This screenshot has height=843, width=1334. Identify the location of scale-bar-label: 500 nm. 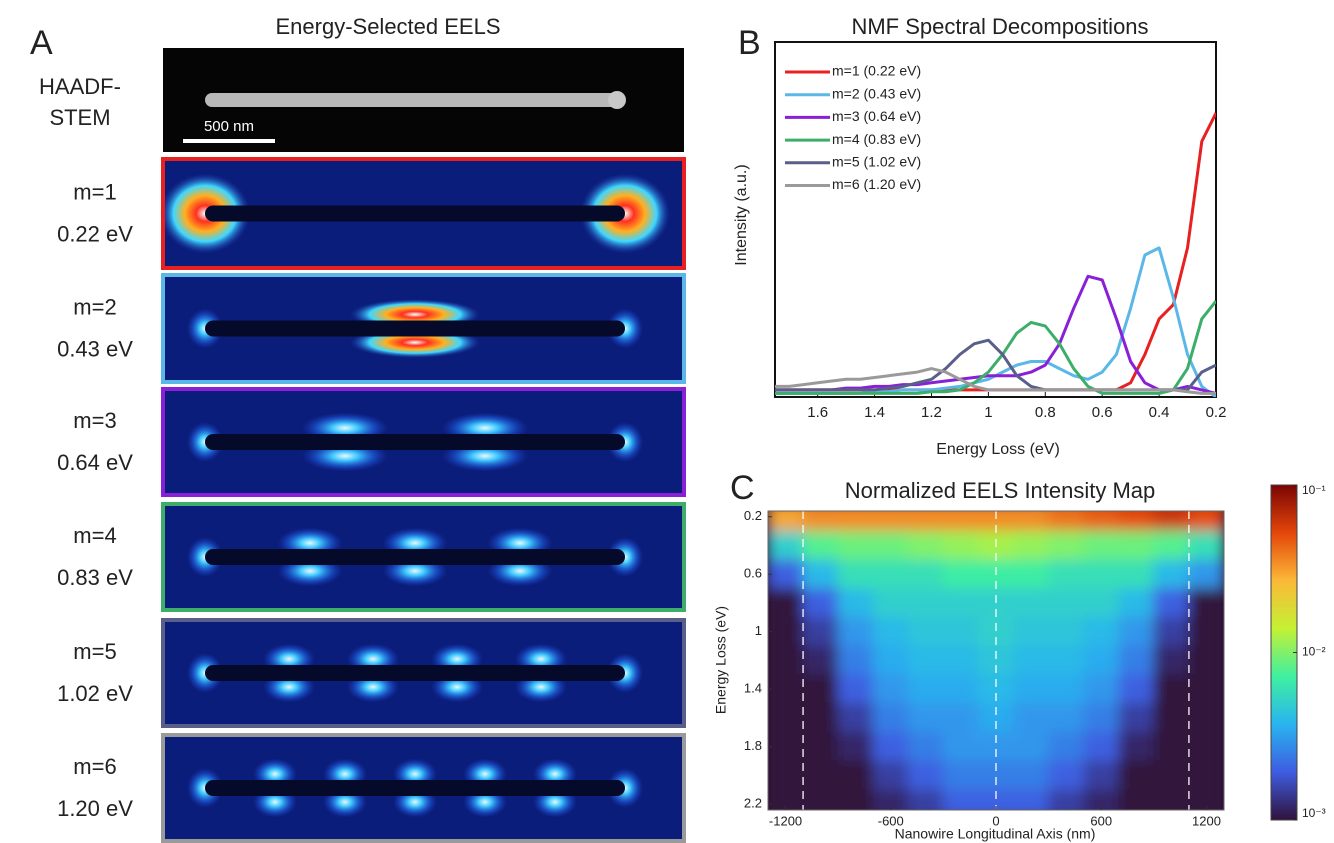
(229, 126).